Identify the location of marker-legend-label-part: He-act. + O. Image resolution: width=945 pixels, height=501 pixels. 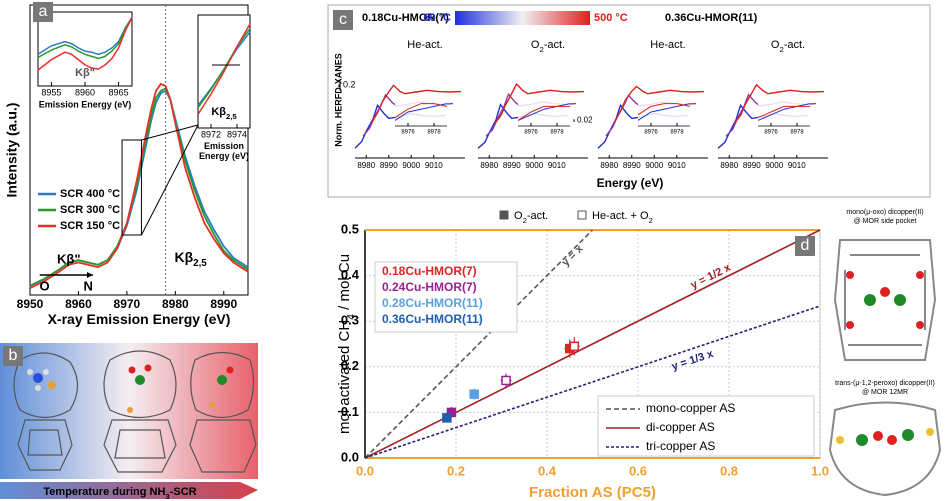
(620, 216).